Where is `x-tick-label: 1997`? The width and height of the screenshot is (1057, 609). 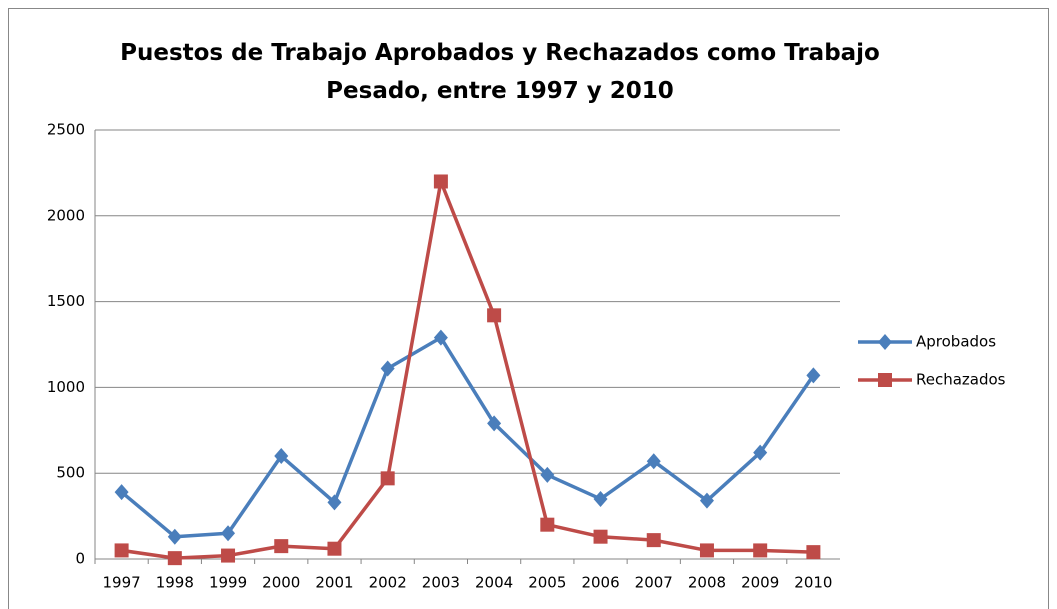
x-tick-label: 1997 is located at coordinates (122, 583).